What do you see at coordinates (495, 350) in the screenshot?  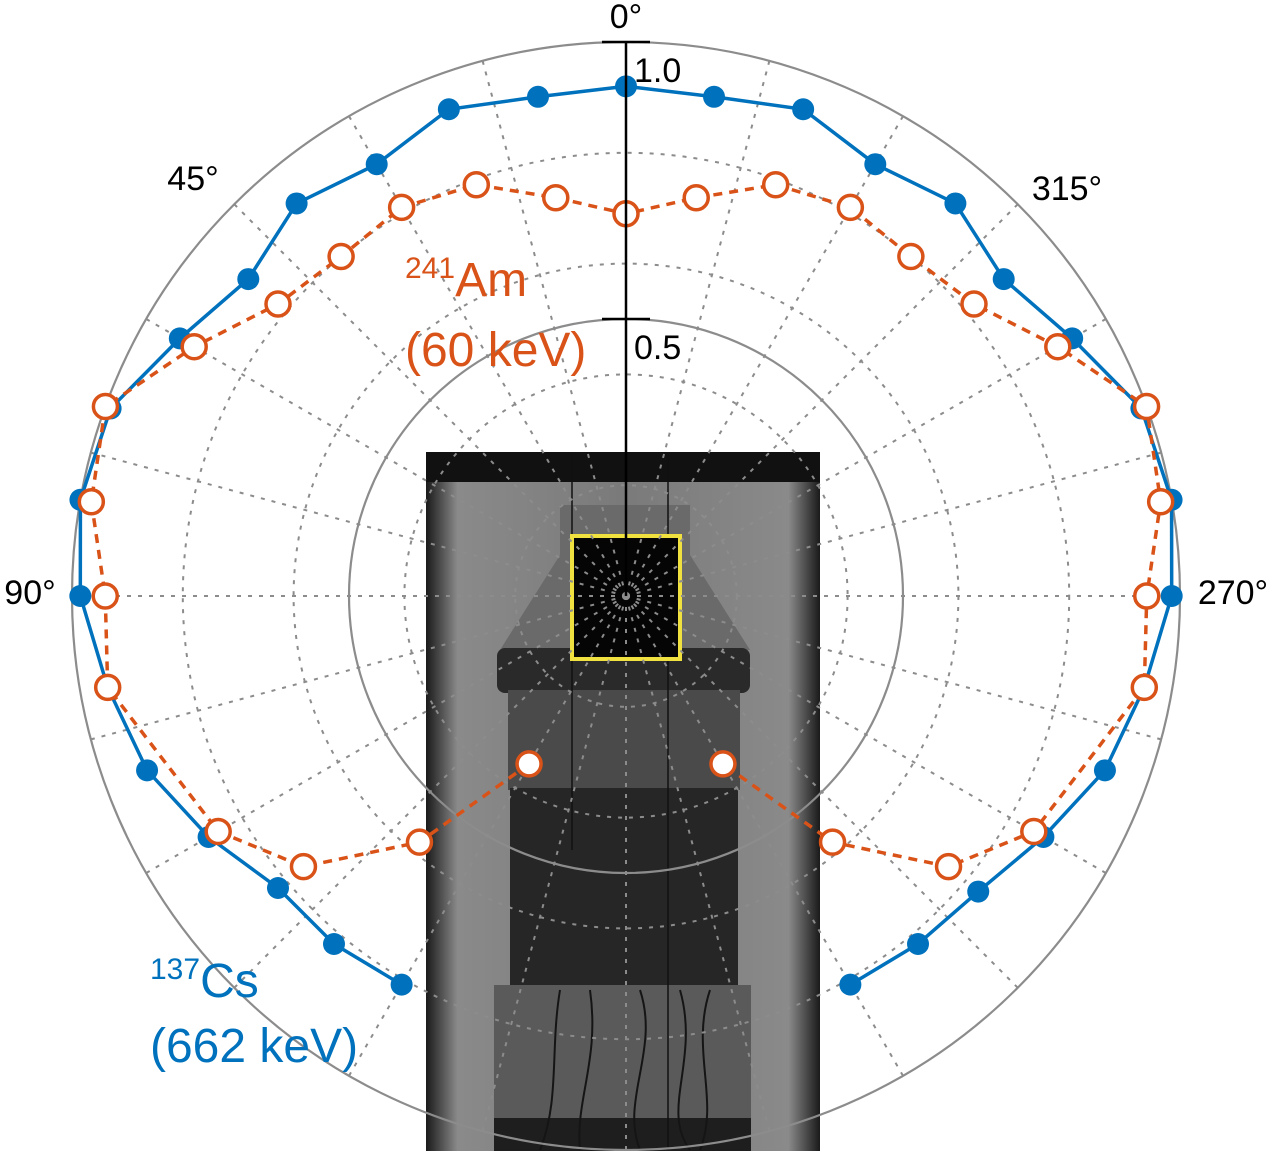 I see `series-label-energy: (60 keV)` at bounding box center [495, 350].